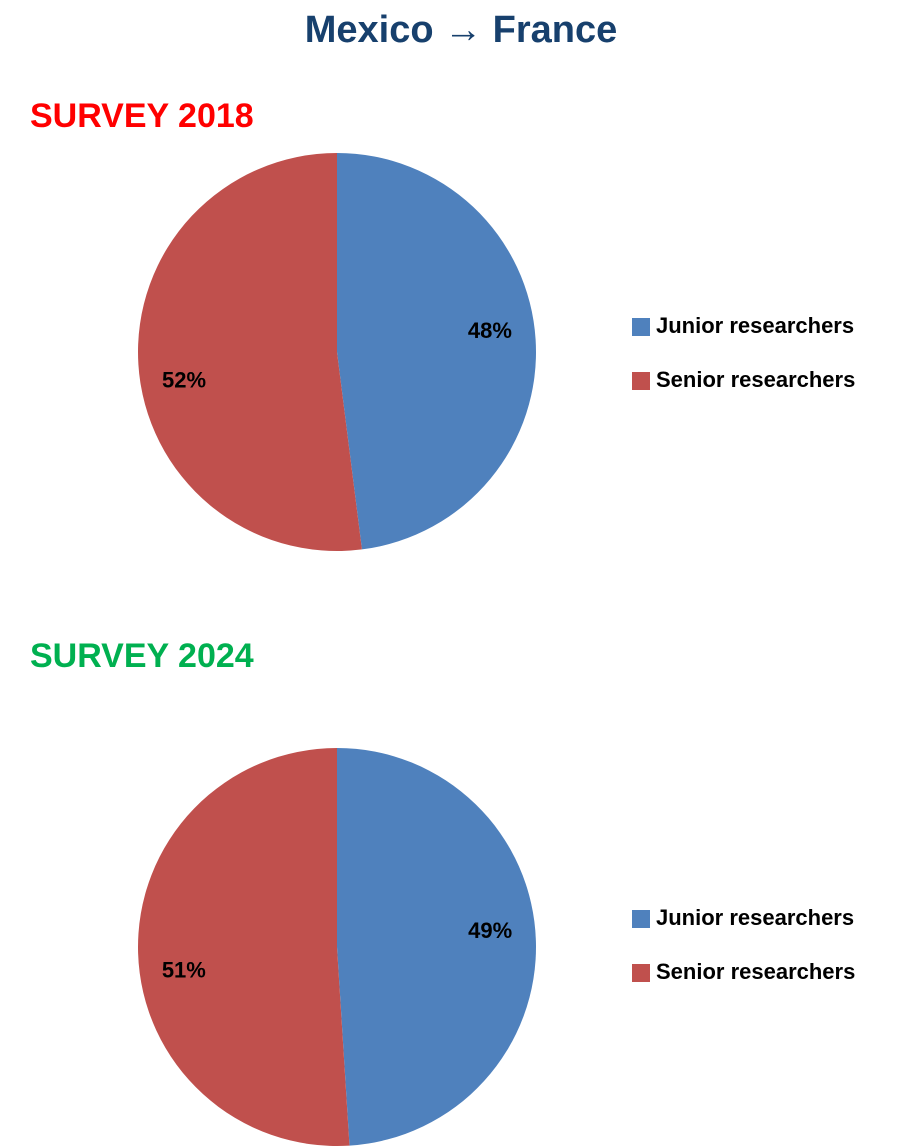 The image size is (922, 1146). Describe the element at coordinates (490, 330) in the screenshot. I see `data-label: 48%` at that location.